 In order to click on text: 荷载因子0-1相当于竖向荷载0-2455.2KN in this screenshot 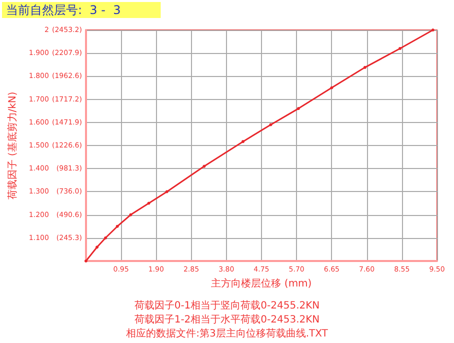, I will do `click(227, 306)`.